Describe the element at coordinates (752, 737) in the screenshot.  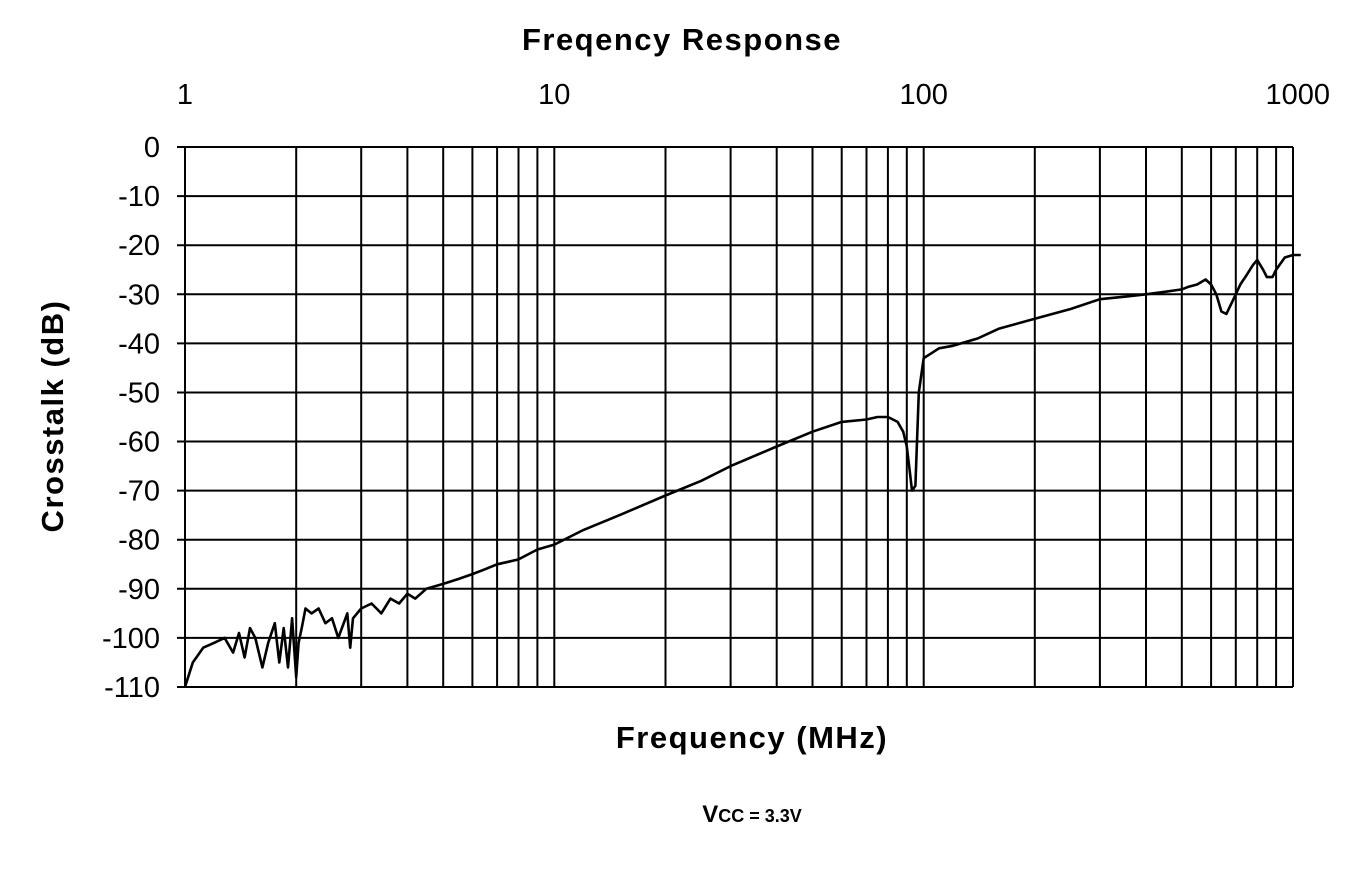
I see `x-axis-label: Frequency (MHz)` at that location.